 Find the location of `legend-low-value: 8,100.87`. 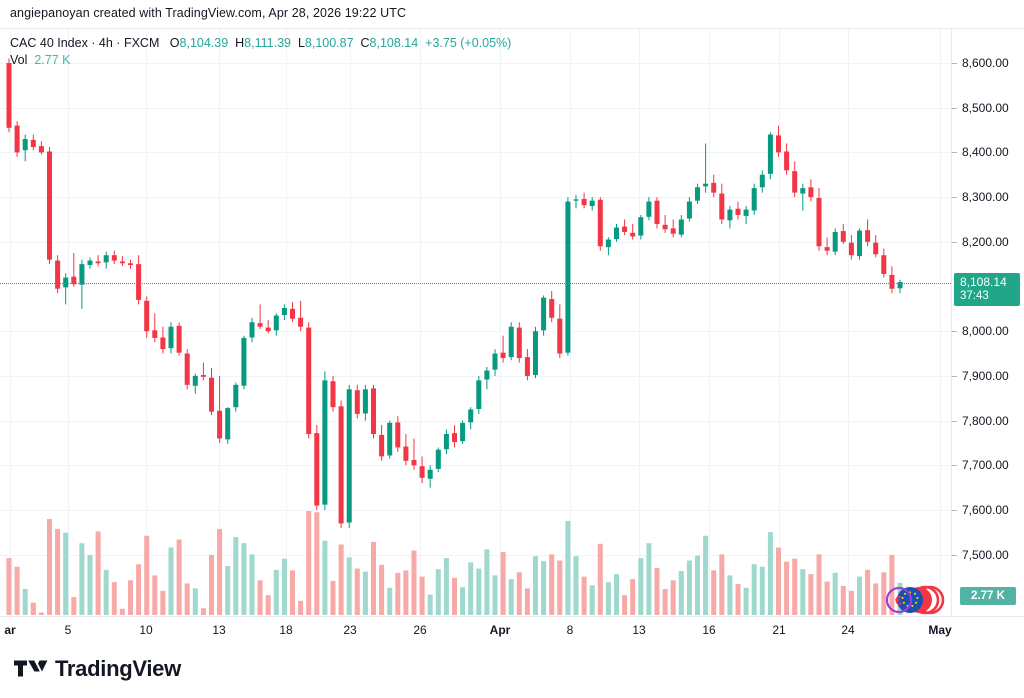

legend-low-value: 8,100.87 is located at coordinates (329, 43).